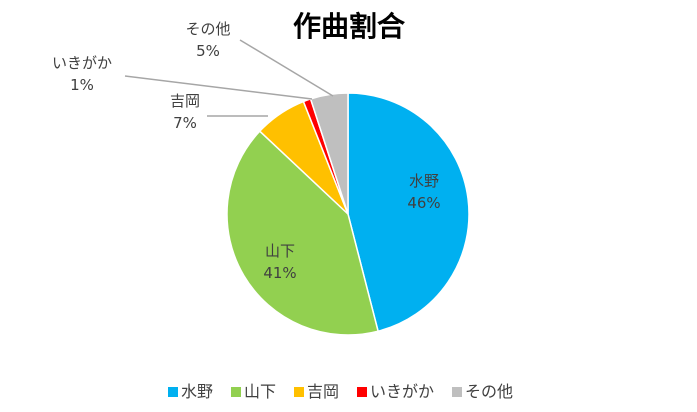 The width and height of the screenshot is (697, 412). I want to click on legend-label-4: いきがか, so click(402, 391).